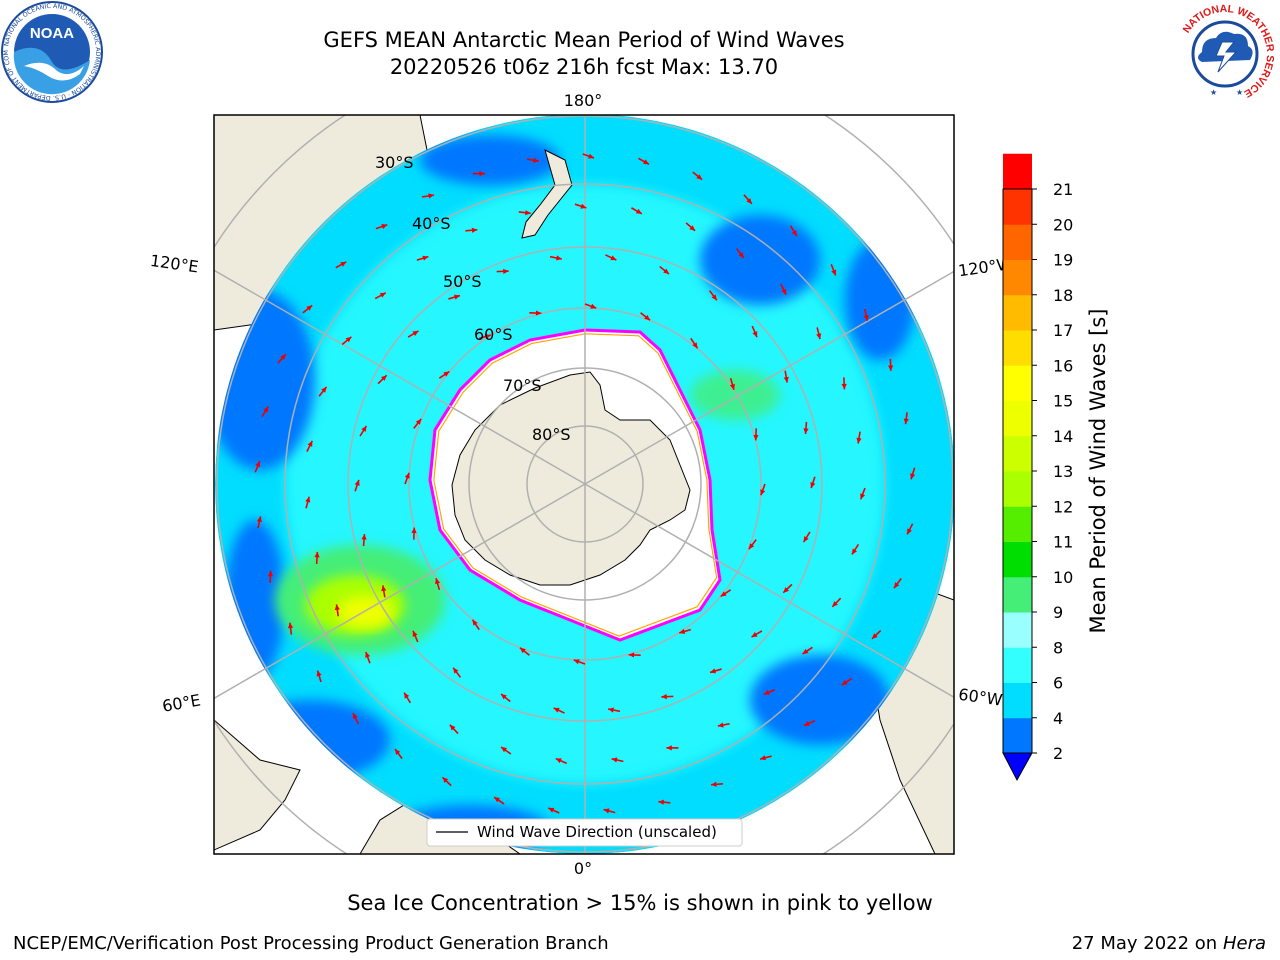 The width and height of the screenshot is (1280, 960). I want to click on legend-label: Wind Wave Direction (unscaled), so click(597, 832).